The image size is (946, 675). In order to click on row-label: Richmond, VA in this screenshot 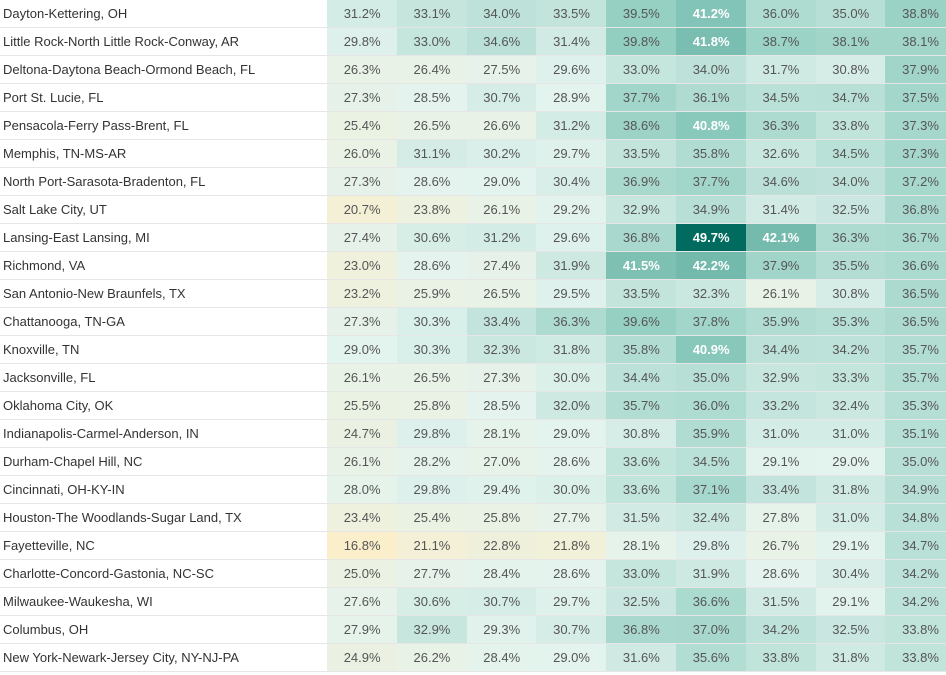, I will do `click(44, 265)`.